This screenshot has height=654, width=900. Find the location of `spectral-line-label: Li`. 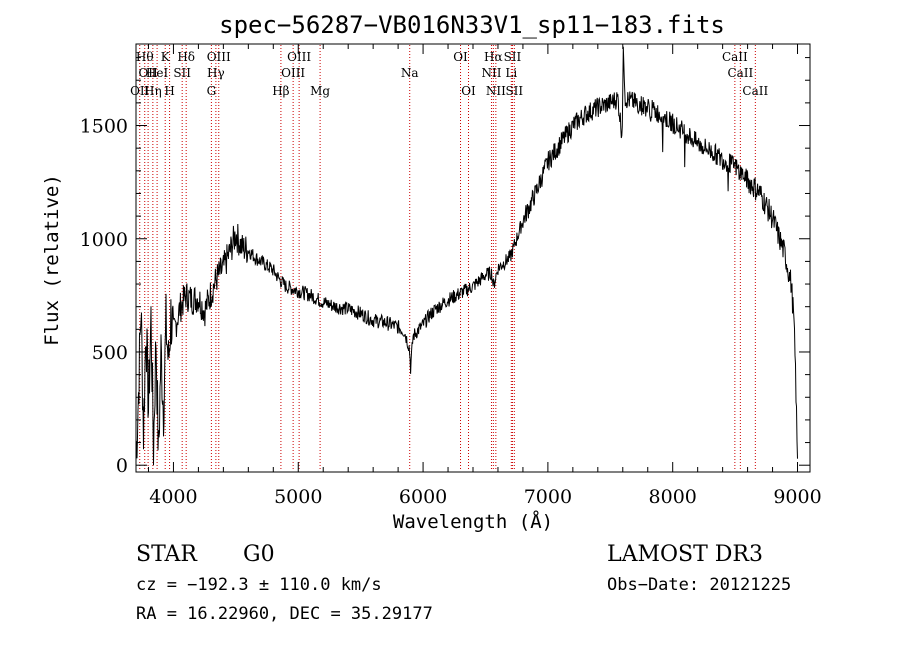

spectral-line-label: Li is located at coordinates (511, 73).